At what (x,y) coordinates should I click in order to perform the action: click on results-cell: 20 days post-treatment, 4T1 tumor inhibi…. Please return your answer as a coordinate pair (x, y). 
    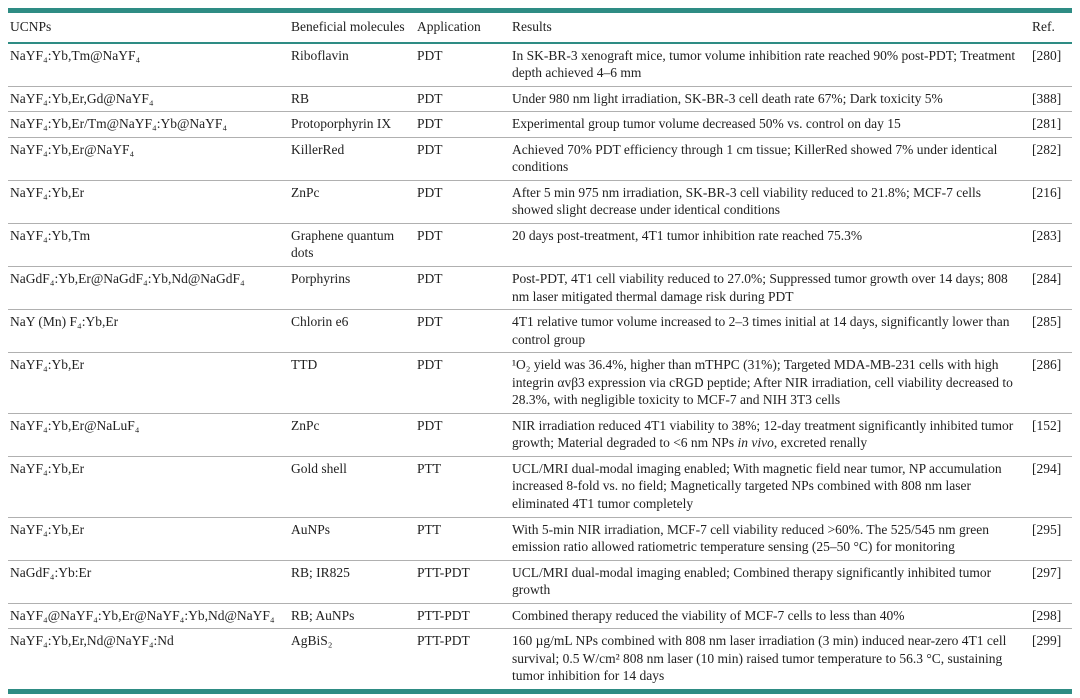
    Looking at the image, I should click on (687, 235).